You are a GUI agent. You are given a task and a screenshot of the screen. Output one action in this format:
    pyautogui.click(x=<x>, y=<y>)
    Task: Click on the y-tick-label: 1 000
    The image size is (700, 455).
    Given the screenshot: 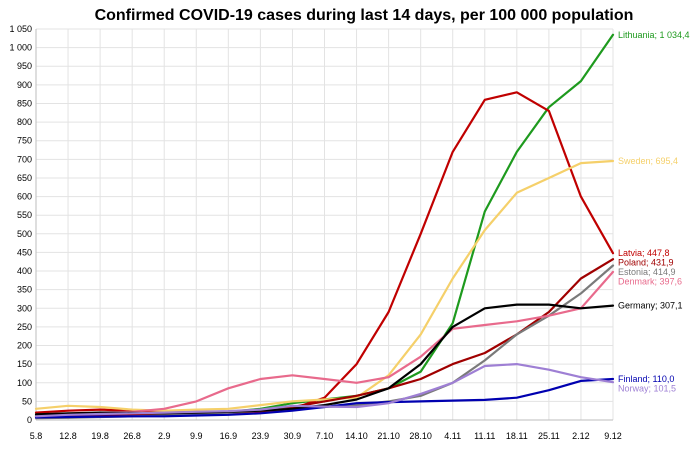 What is the action you would take?
    pyautogui.click(x=20, y=48)
    